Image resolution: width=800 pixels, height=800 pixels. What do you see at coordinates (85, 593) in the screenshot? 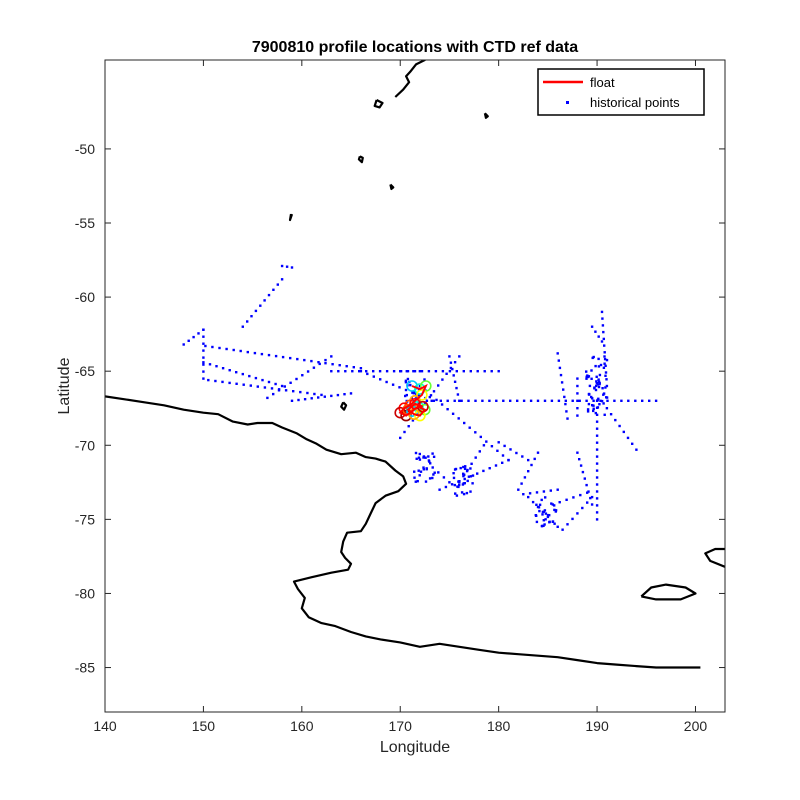
I see `y-tick-label: -80` at bounding box center [85, 593].